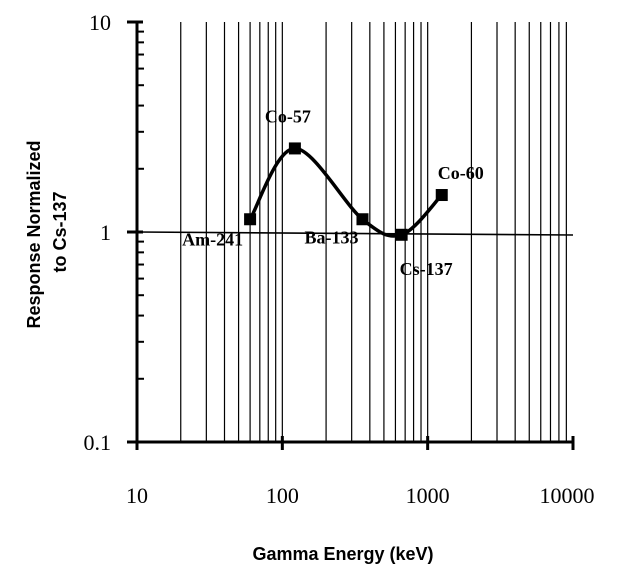  I want to click on y-axis-title: Response Normalized to Cs-137, so click(47, 231).